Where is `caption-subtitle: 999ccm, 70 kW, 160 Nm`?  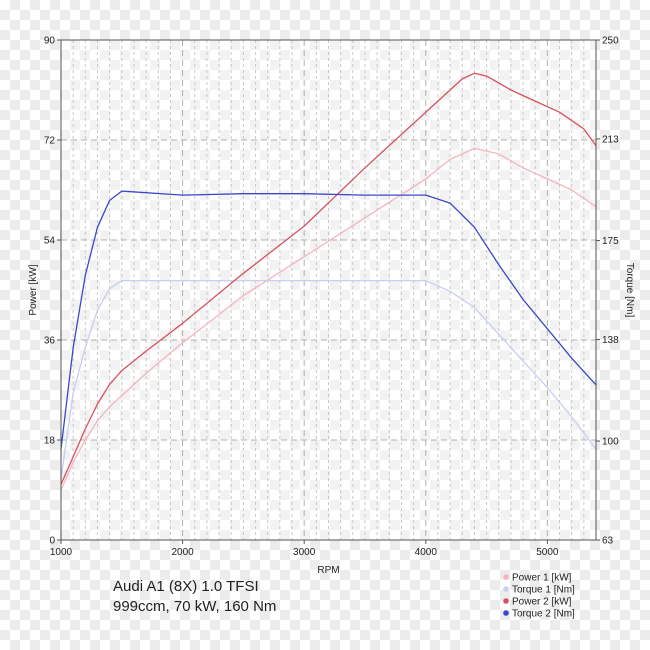 caption-subtitle: 999ccm, 70 kW, 160 Nm is located at coordinates (195, 606).